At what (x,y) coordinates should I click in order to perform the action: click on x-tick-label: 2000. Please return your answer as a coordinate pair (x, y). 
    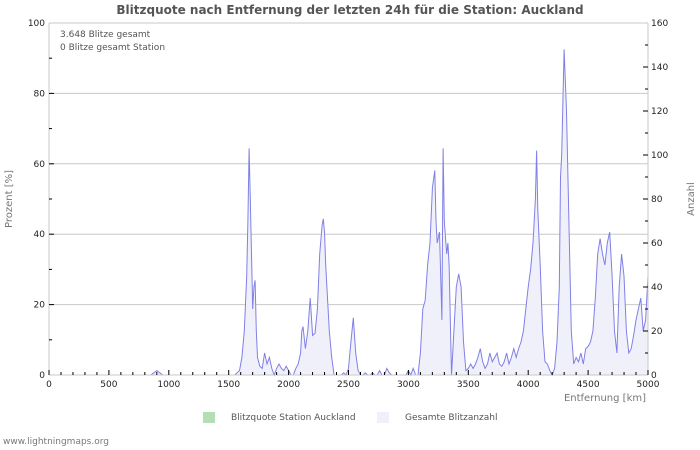
    Looking at the image, I should click on (288, 385).